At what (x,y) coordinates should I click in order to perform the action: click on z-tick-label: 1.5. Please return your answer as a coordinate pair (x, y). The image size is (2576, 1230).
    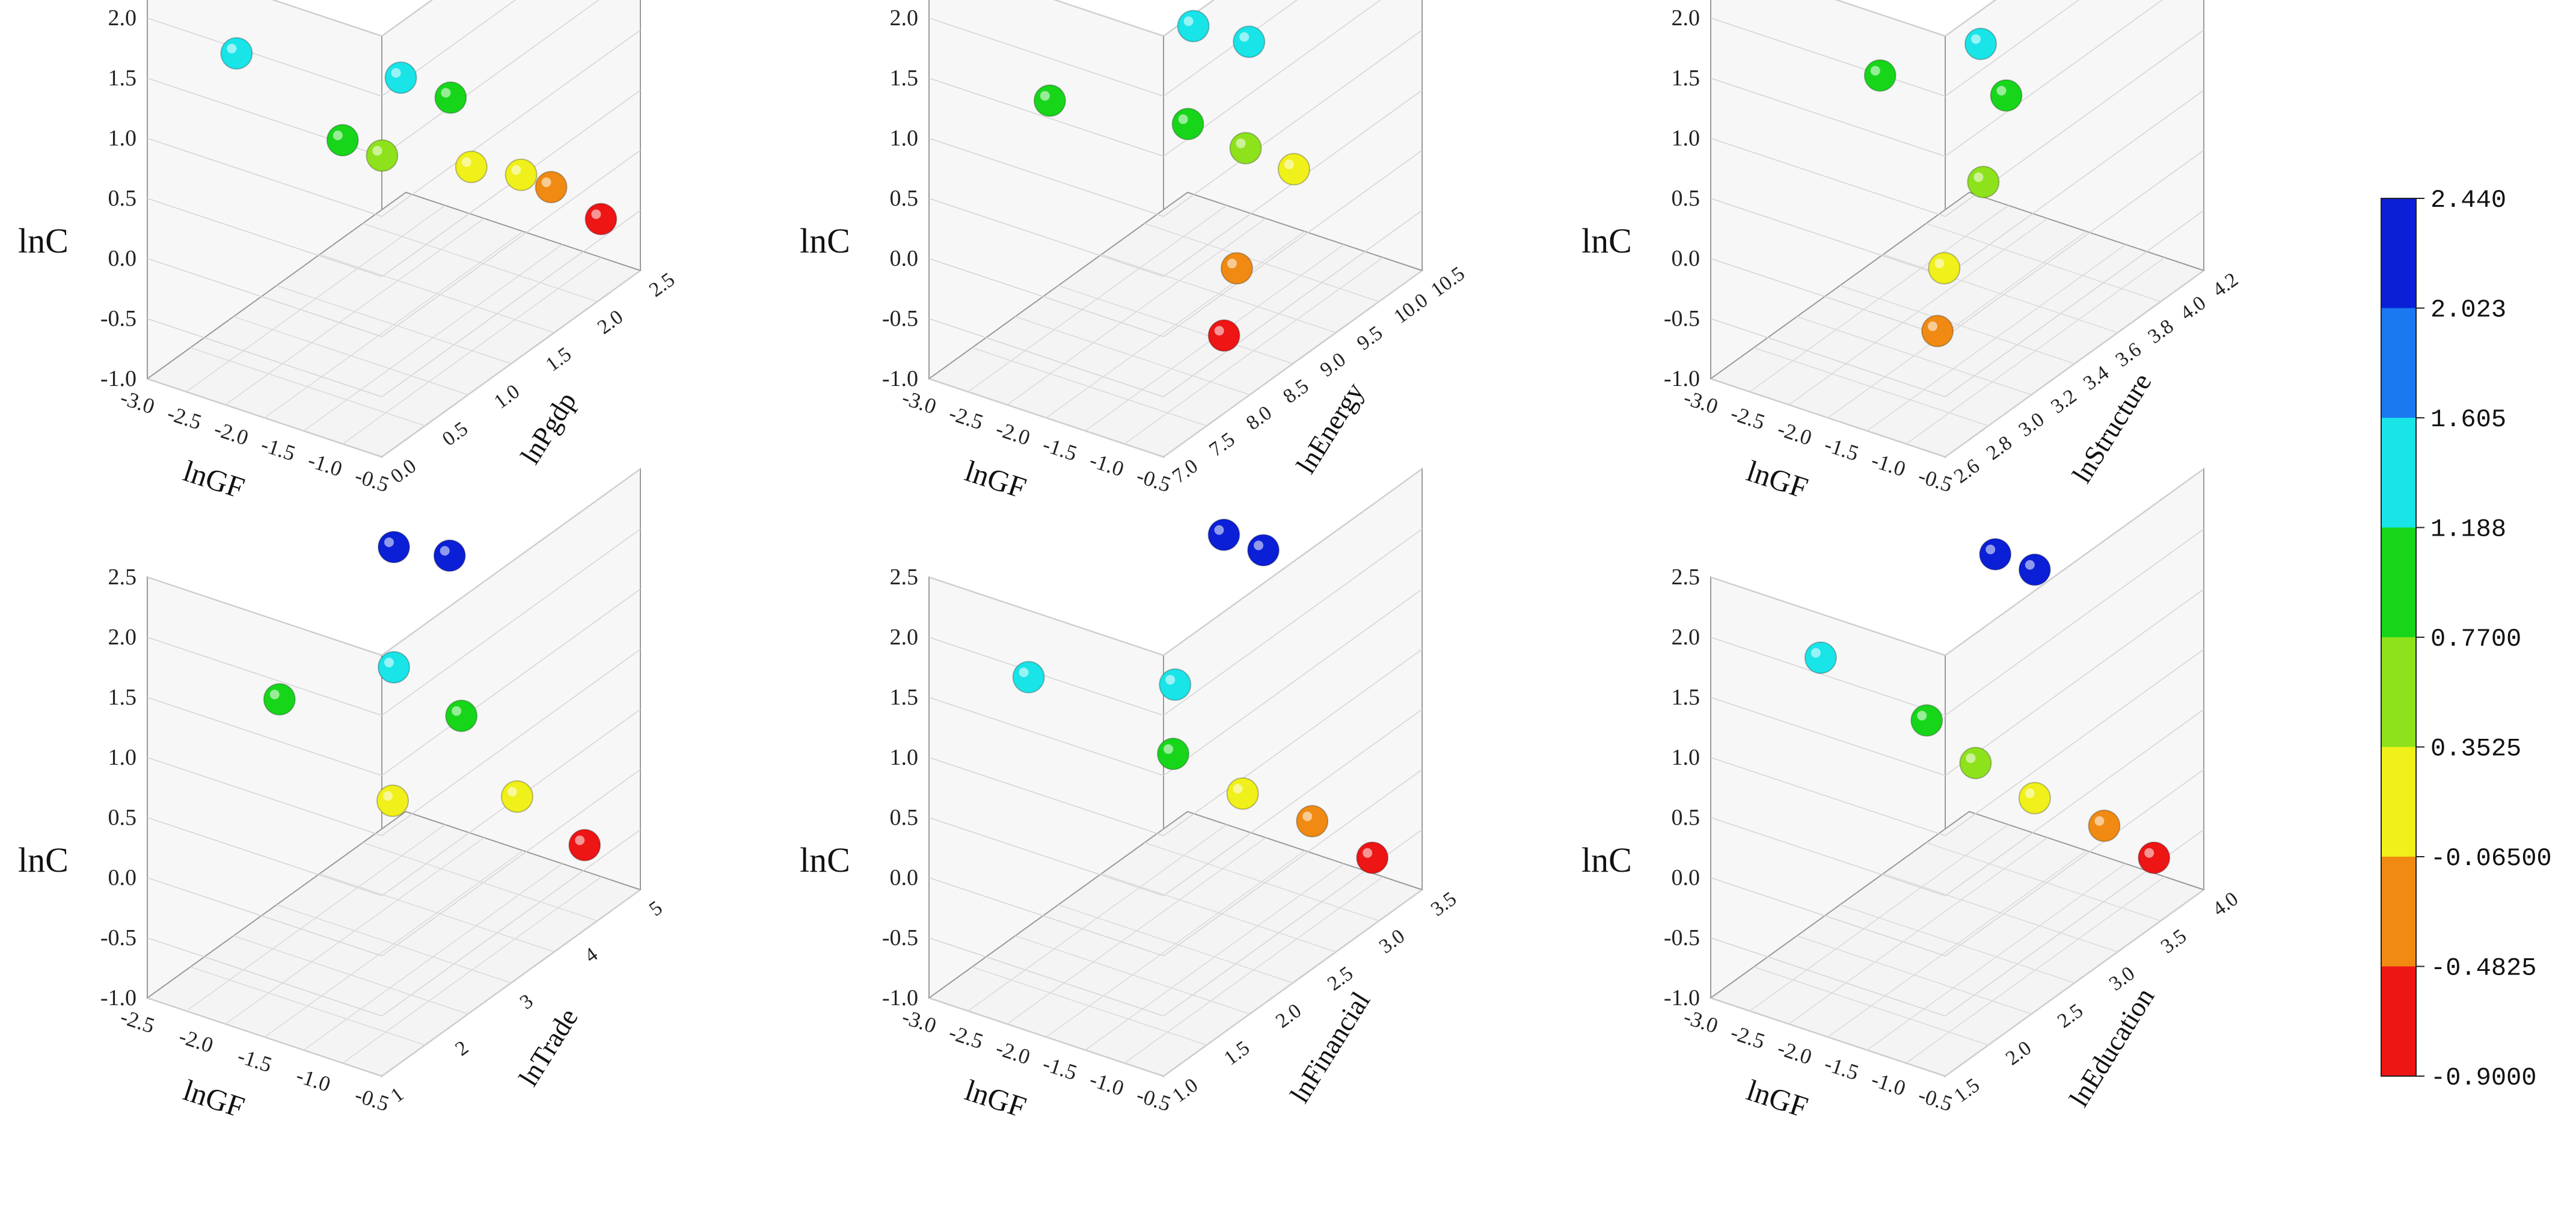
    Looking at the image, I should click on (122, 78).